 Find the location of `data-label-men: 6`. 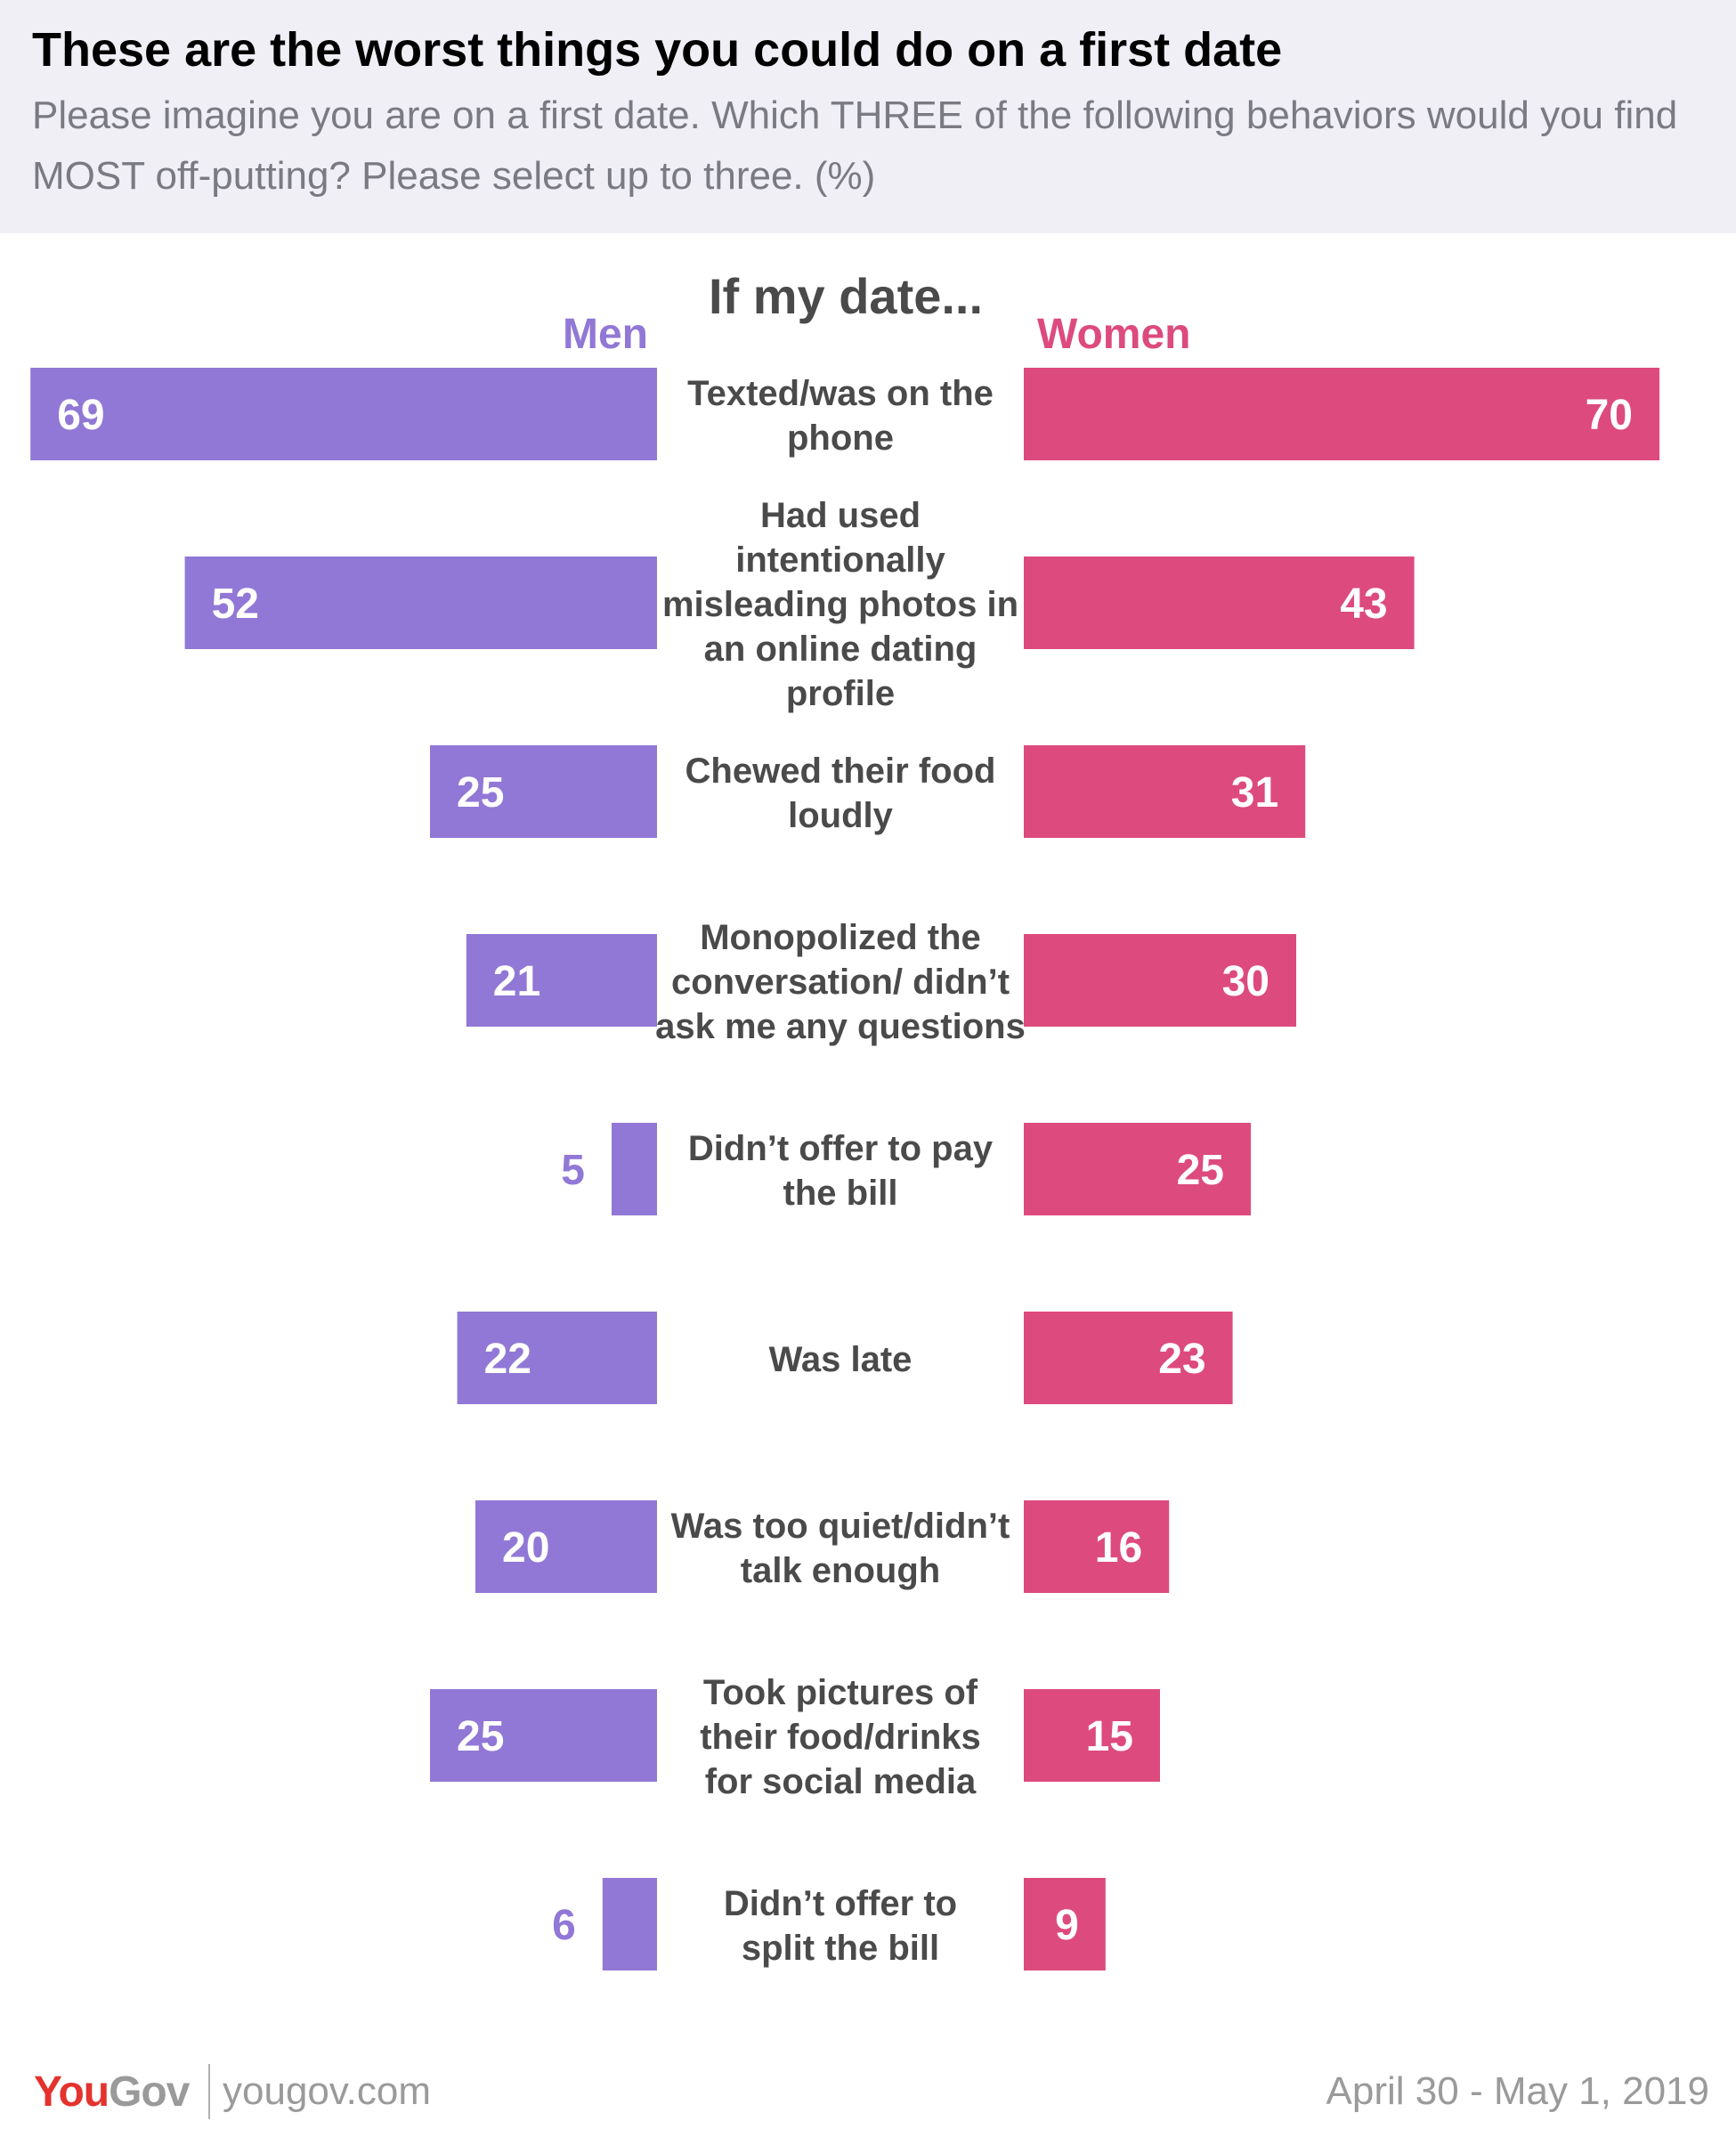

data-label-men: 6 is located at coordinates (564, 1925).